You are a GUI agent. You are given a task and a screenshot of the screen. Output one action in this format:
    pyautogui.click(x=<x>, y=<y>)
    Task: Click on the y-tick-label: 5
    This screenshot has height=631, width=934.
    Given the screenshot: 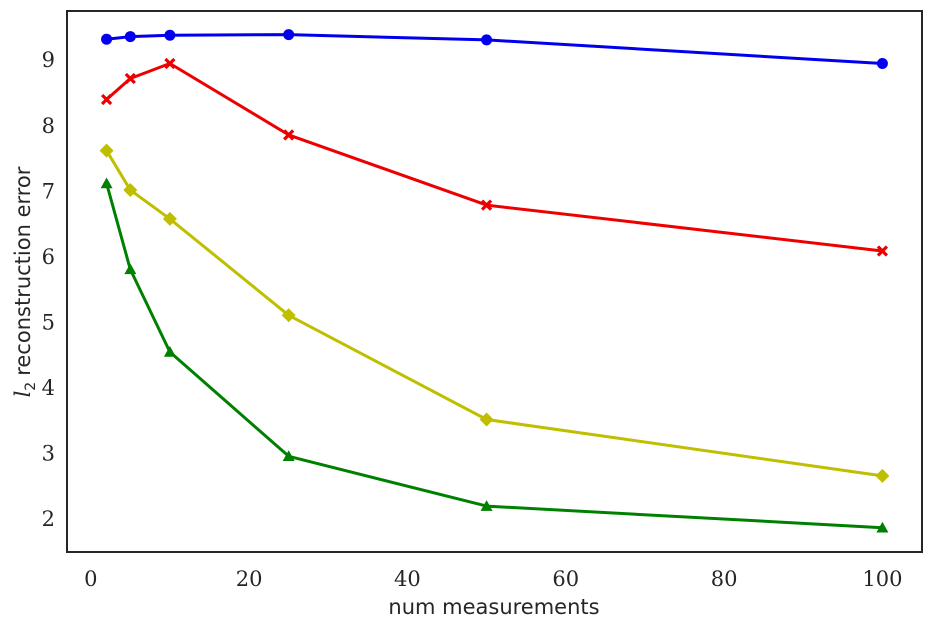 What is the action you would take?
    pyautogui.click(x=48, y=322)
    